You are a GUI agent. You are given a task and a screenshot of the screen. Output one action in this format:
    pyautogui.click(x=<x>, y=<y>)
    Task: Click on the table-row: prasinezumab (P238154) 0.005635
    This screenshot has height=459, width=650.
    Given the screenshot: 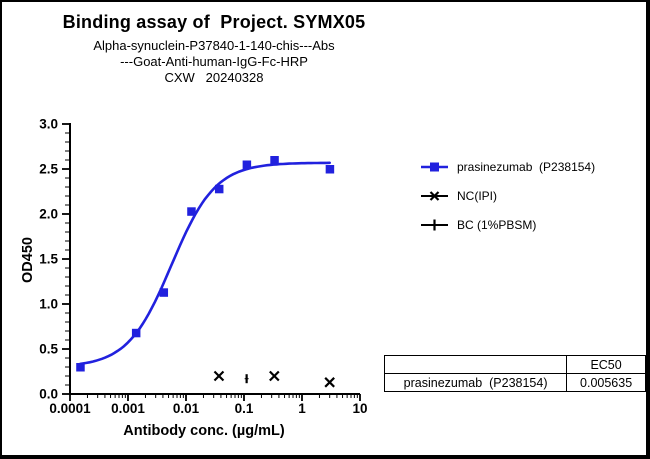 What is the action you would take?
    pyautogui.click(x=514, y=382)
    